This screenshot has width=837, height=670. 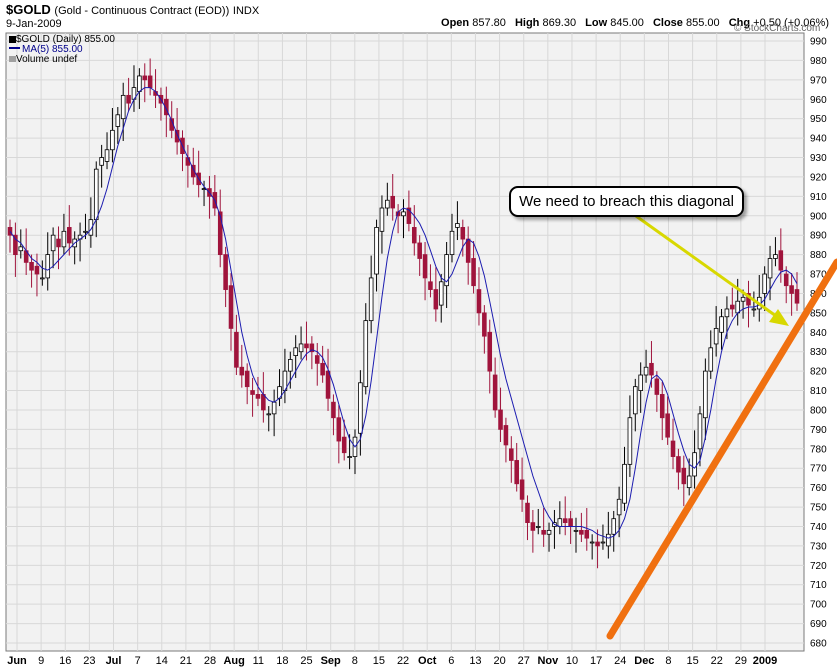 What do you see at coordinates (572, 661) in the screenshot?
I see `x-tick-label: 10` at bounding box center [572, 661].